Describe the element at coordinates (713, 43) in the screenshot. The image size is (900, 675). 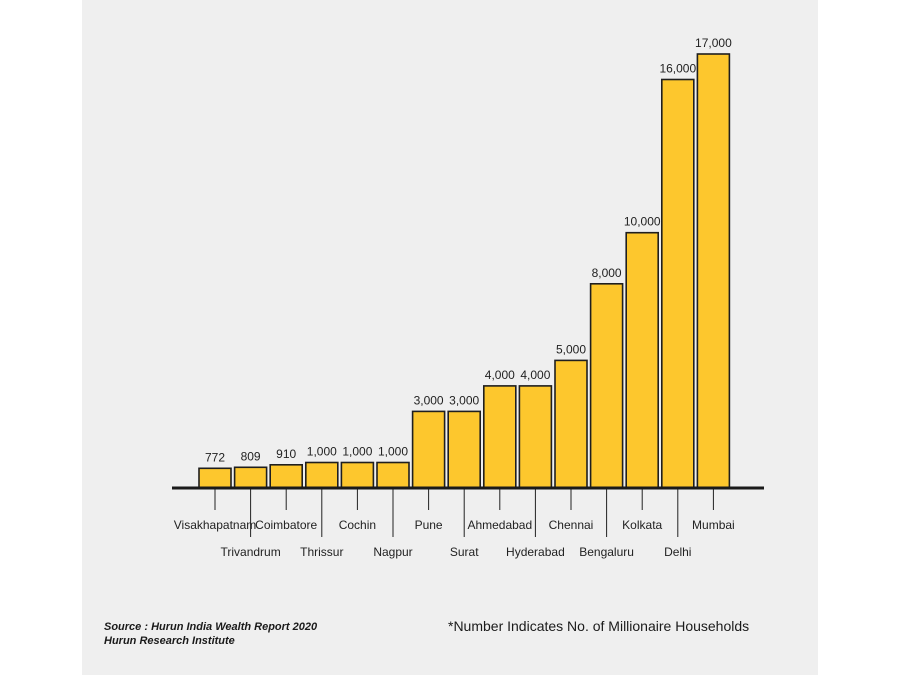
I see `value-label-mumbai: 17,000` at that location.